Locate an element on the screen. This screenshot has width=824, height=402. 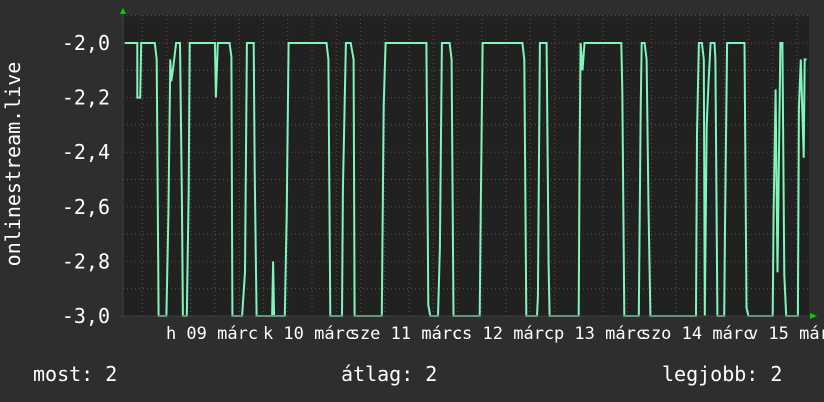
x-tick-label: sze 11 márc is located at coordinates (406, 334).